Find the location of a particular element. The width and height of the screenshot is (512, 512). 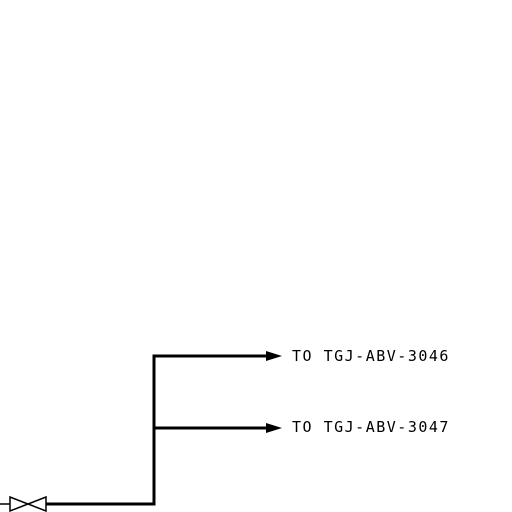

gate-valve-icon is located at coordinates (23, 503).